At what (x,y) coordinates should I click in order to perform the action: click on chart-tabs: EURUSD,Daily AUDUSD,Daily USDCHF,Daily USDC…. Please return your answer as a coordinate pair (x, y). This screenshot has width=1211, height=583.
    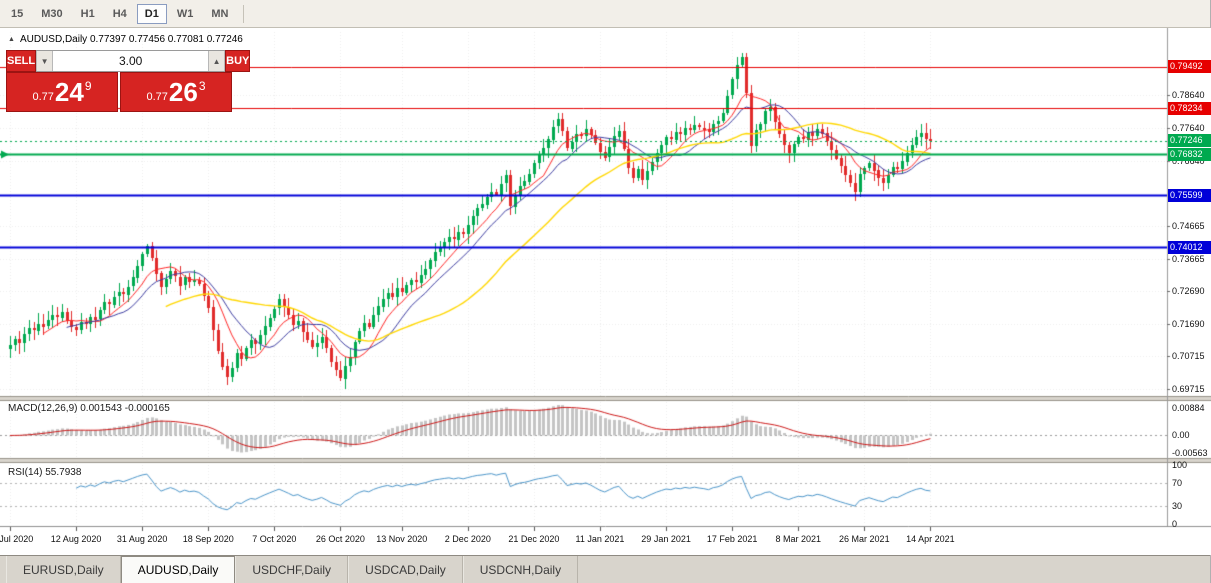
    Looking at the image, I should click on (605, 569).